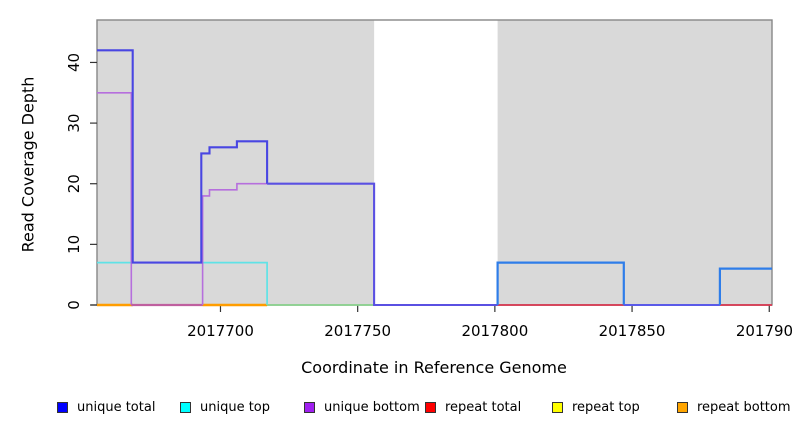 The width and height of the screenshot is (792, 432). Describe the element at coordinates (74, 305) in the screenshot. I see `y-tick-label: 0` at that location.